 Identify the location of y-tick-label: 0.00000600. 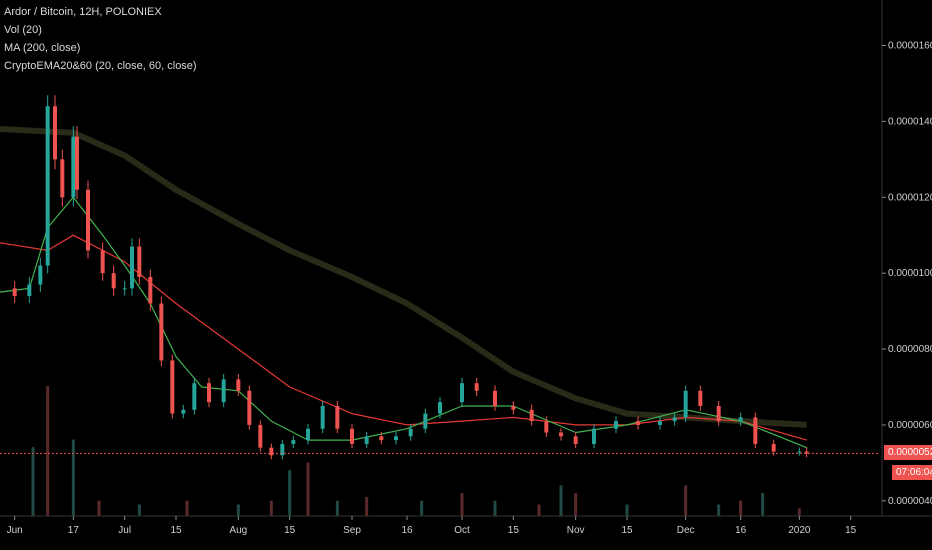
(910, 425).